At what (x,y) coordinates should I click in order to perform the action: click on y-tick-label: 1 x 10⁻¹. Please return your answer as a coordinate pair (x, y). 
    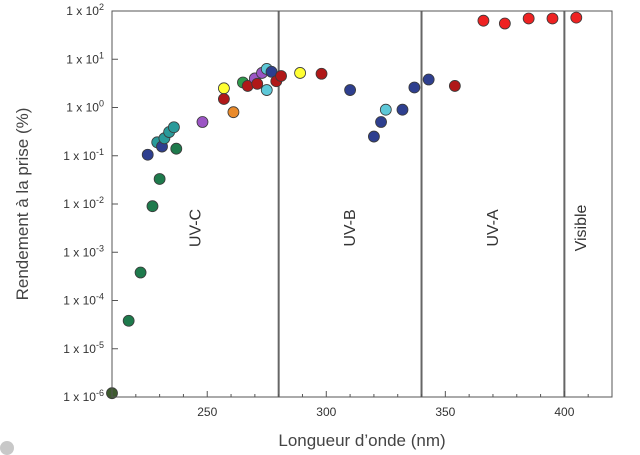
    Looking at the image, I should click on (83, 155).